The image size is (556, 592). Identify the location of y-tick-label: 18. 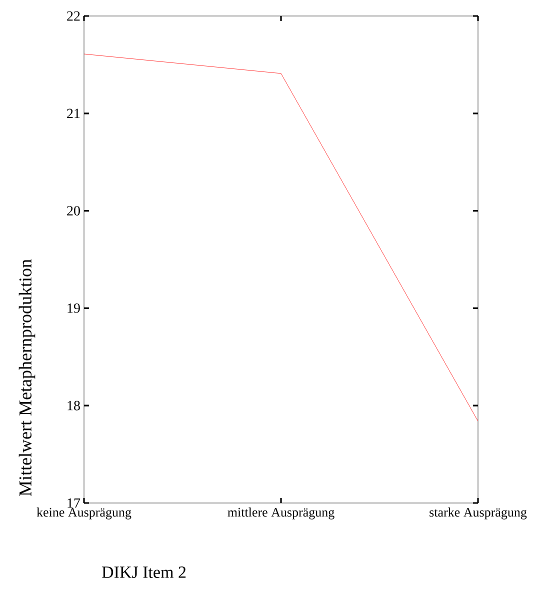
(74, 405).